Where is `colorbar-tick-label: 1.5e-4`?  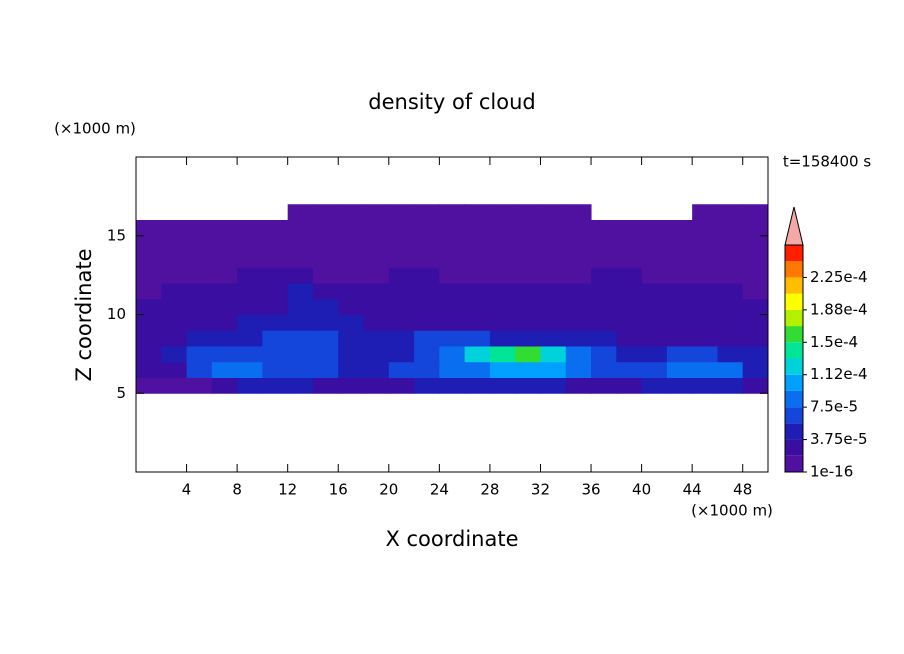
colorbar-tick-label: 1.5e-4 is located at coordinates (834, 342).